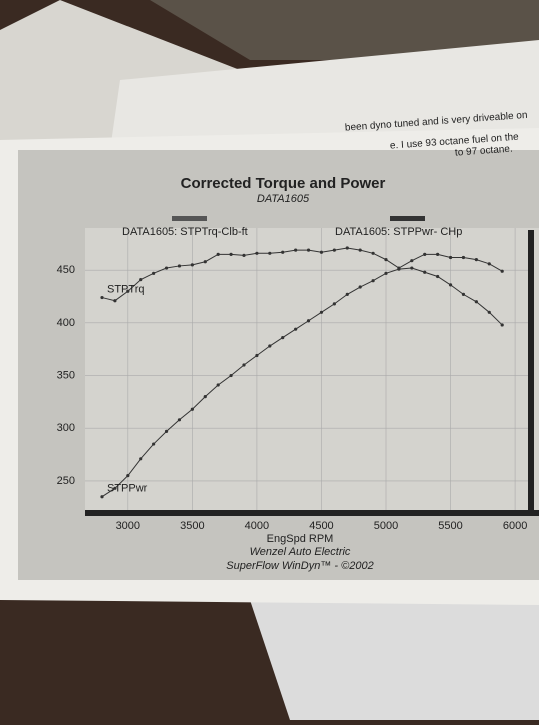 The image size is (539, 725). What do you see at coordinates (66, 323) in the screenshot?
I see `y-tick-label: 400` at bounding box center [66, 323].